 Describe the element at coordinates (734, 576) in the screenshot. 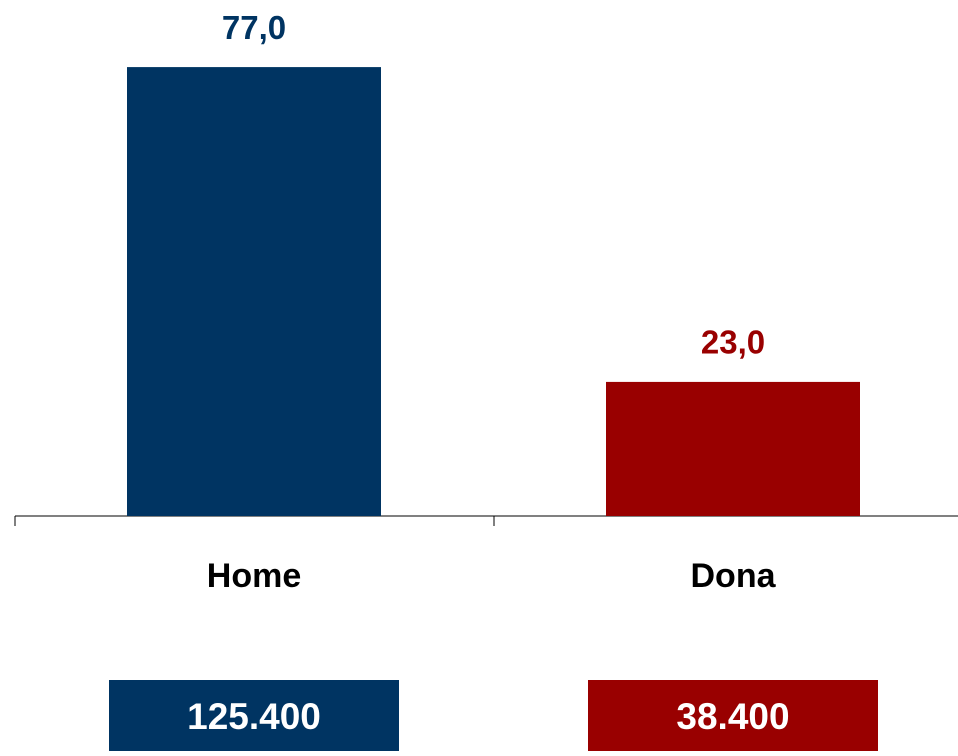

I see `x-tick-label: Dona` at that location.